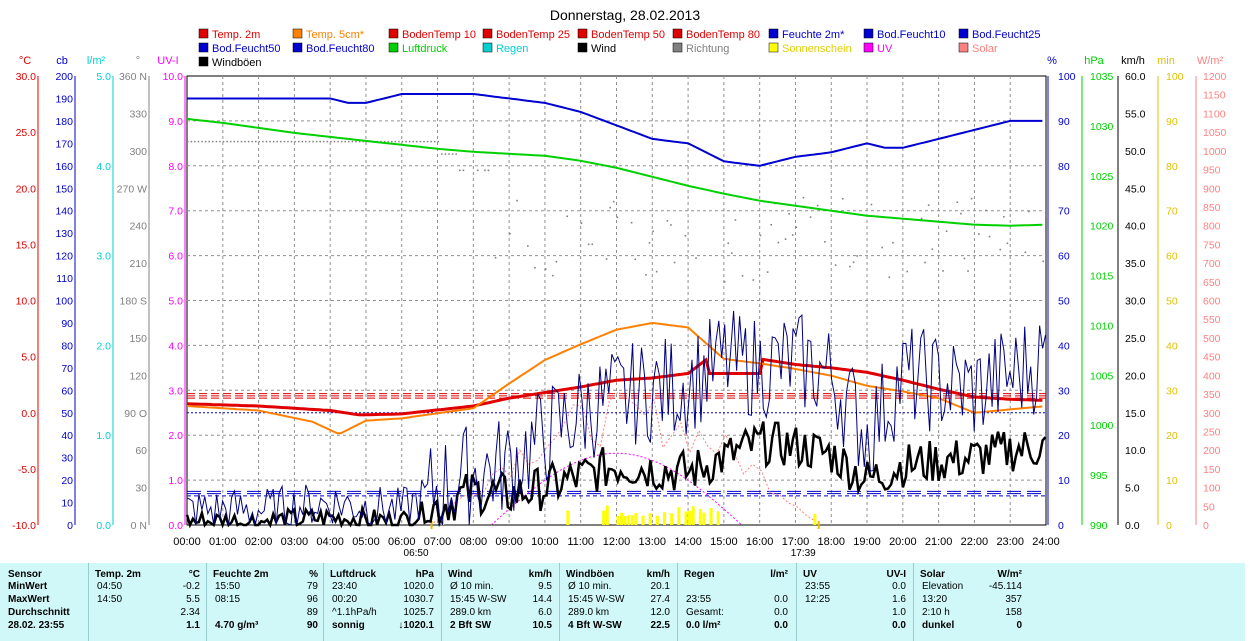  What do you see at coordinates (938, 625) in the screenshot?
I see `stats-sub-label: dunkel` at bounding box center [938, 625].